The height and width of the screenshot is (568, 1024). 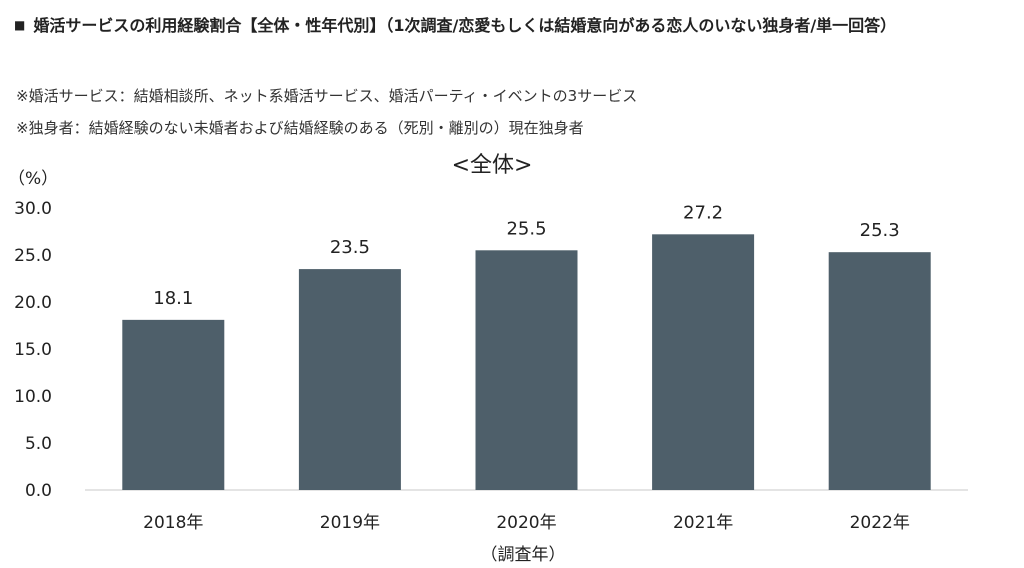 What do you see at coordinates (33, 256) in the screenshot?
I see `y-tick-label: 25.0` at bounding box center [33, 256].